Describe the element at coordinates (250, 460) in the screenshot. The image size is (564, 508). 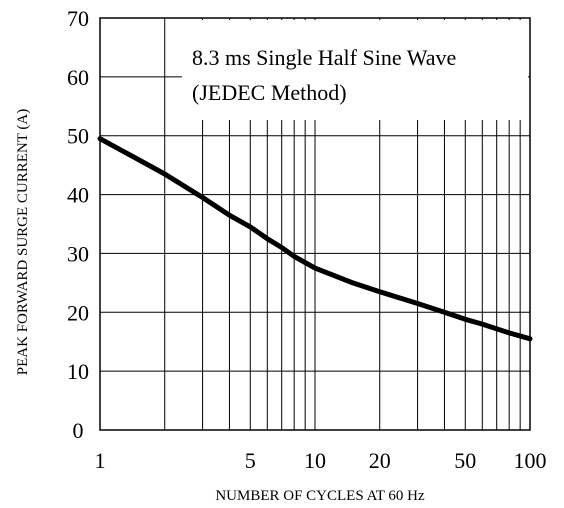
I see `x-tick-label: 5` at that location.